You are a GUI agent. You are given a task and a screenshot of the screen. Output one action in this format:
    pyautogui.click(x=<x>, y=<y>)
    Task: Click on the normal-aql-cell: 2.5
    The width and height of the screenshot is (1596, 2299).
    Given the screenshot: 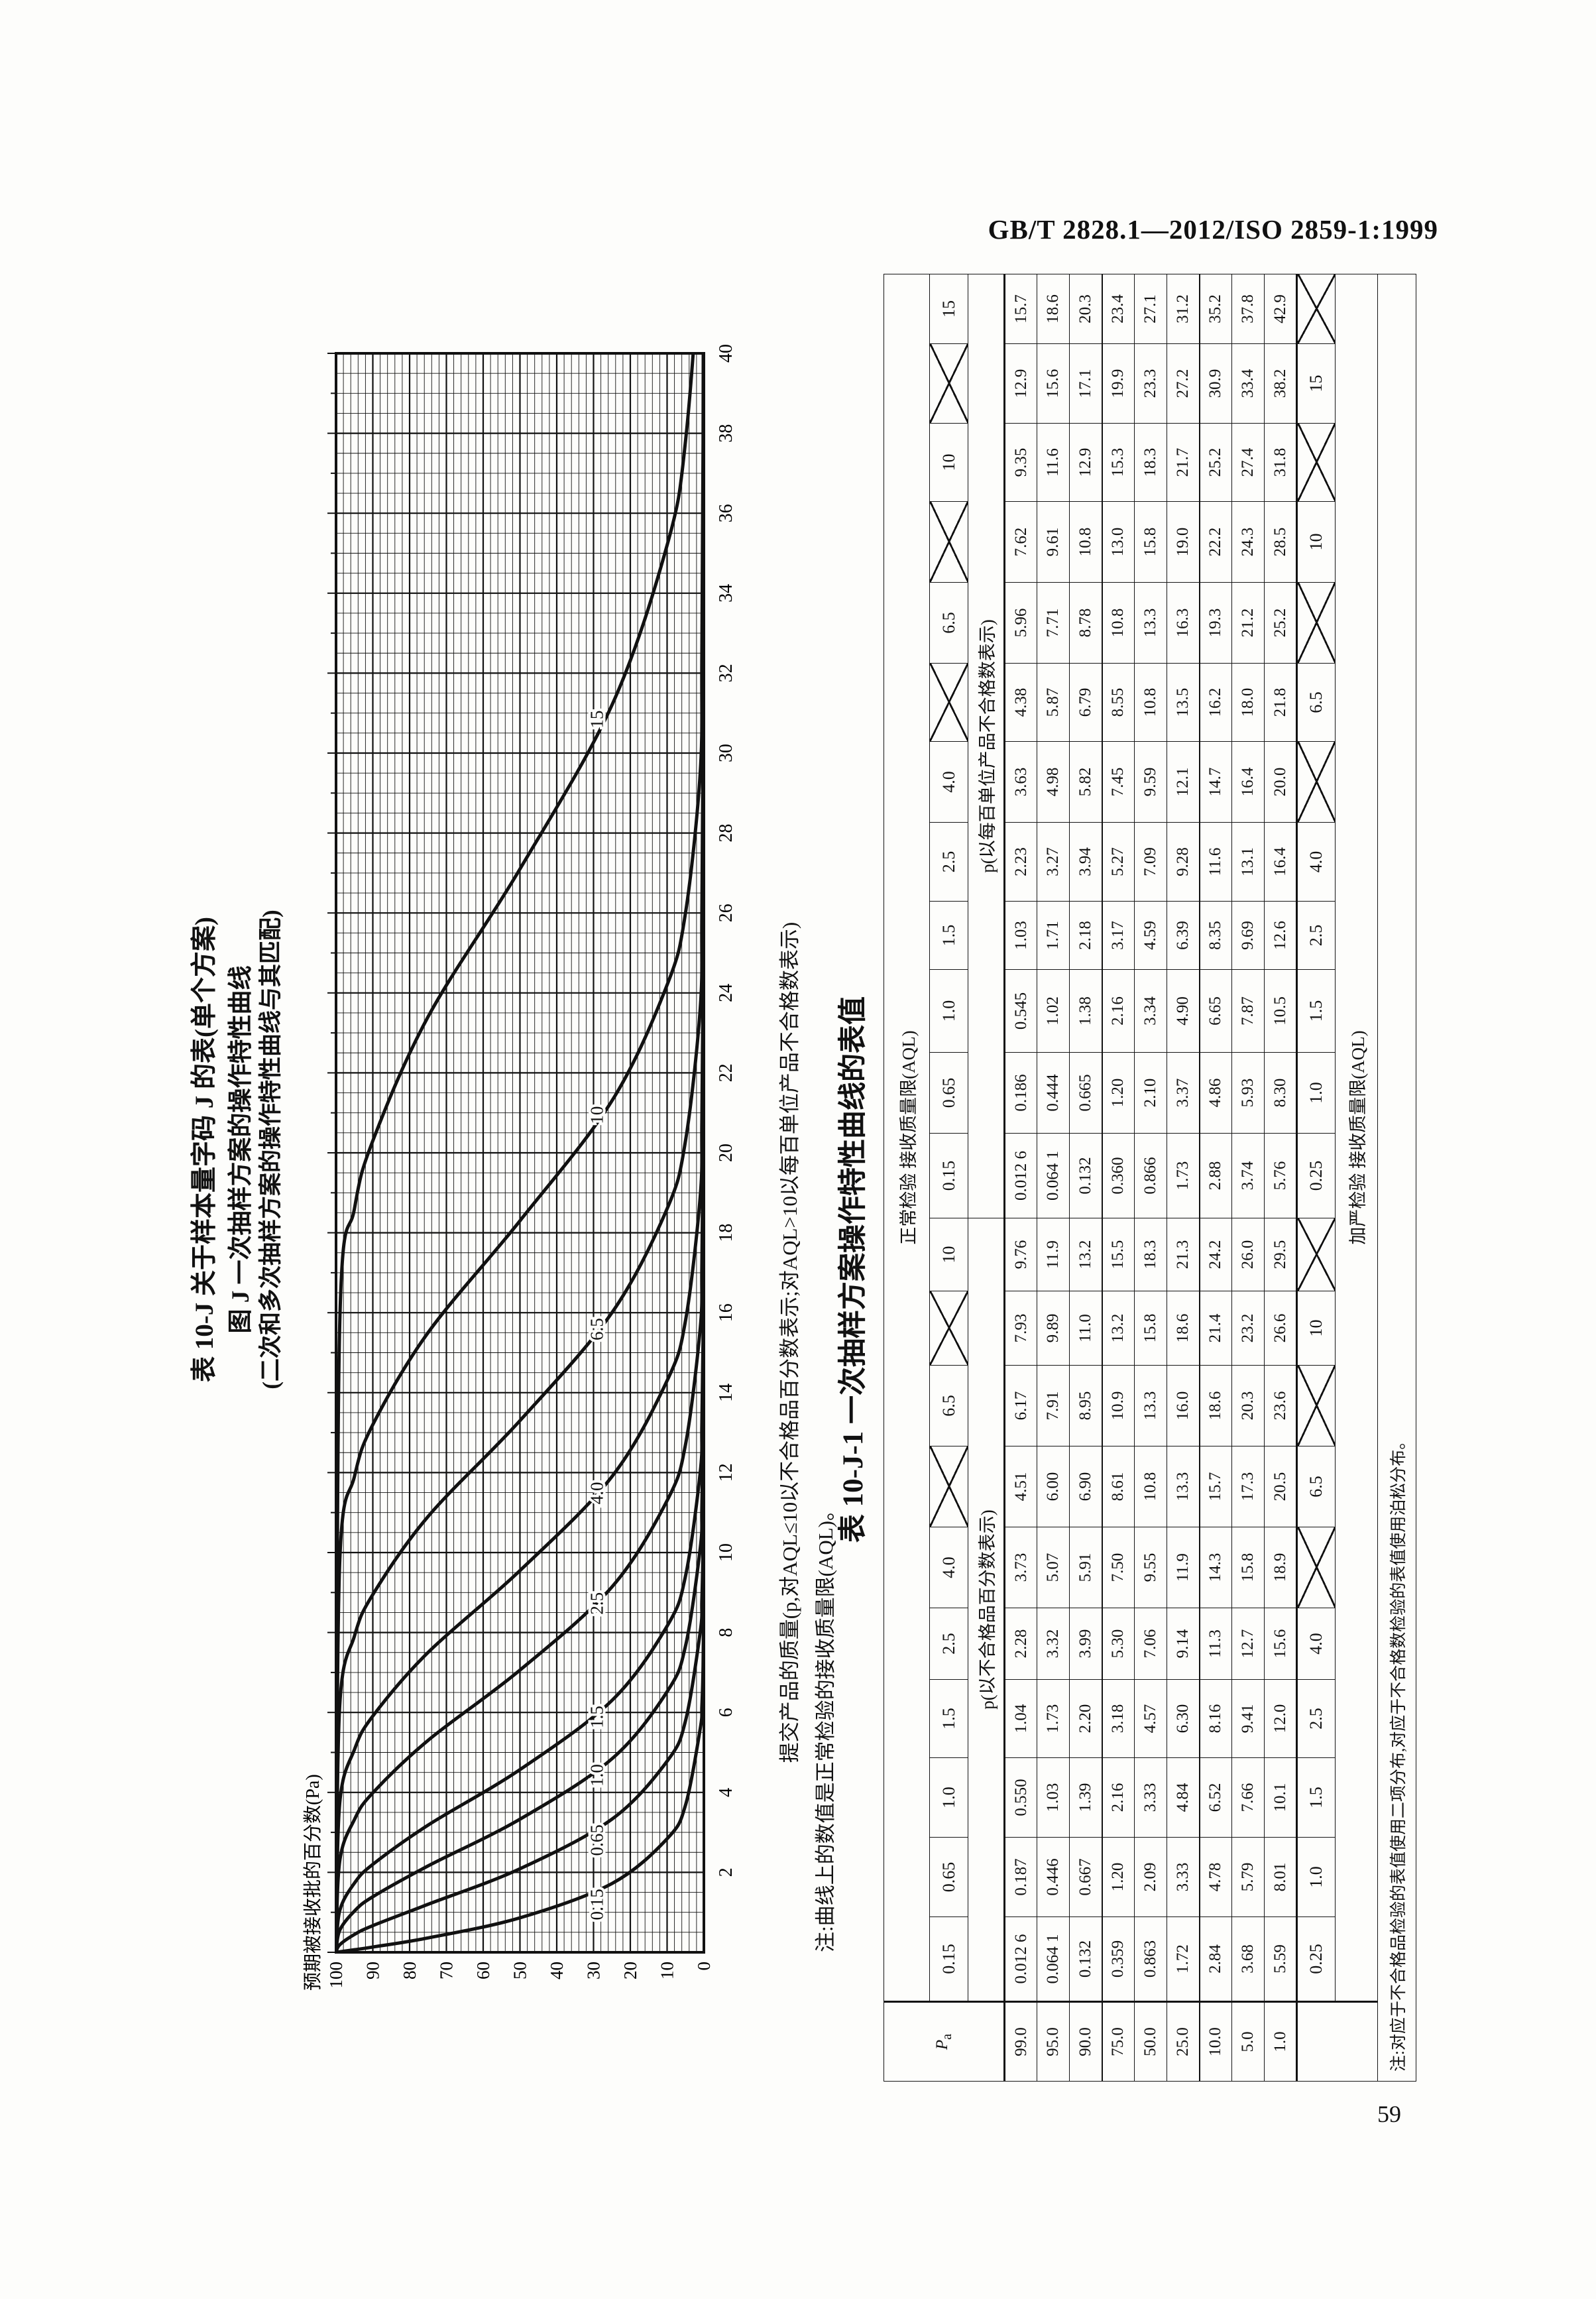 What is the action you would take?
    pyautogui.click(x=948, y=1644)
    